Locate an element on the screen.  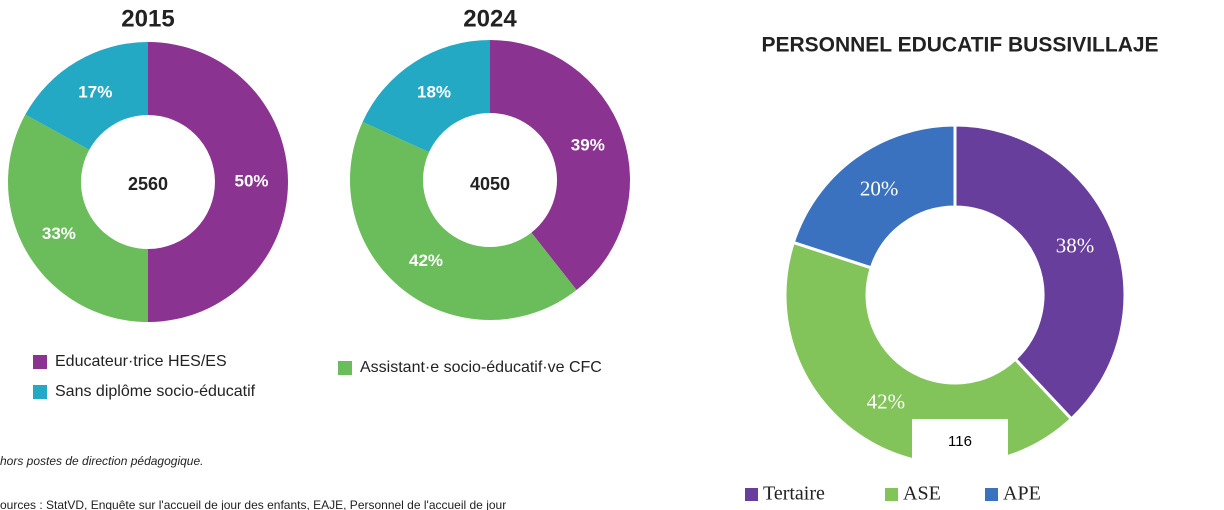
data-label: 39% is located at coordinates (588, 145).